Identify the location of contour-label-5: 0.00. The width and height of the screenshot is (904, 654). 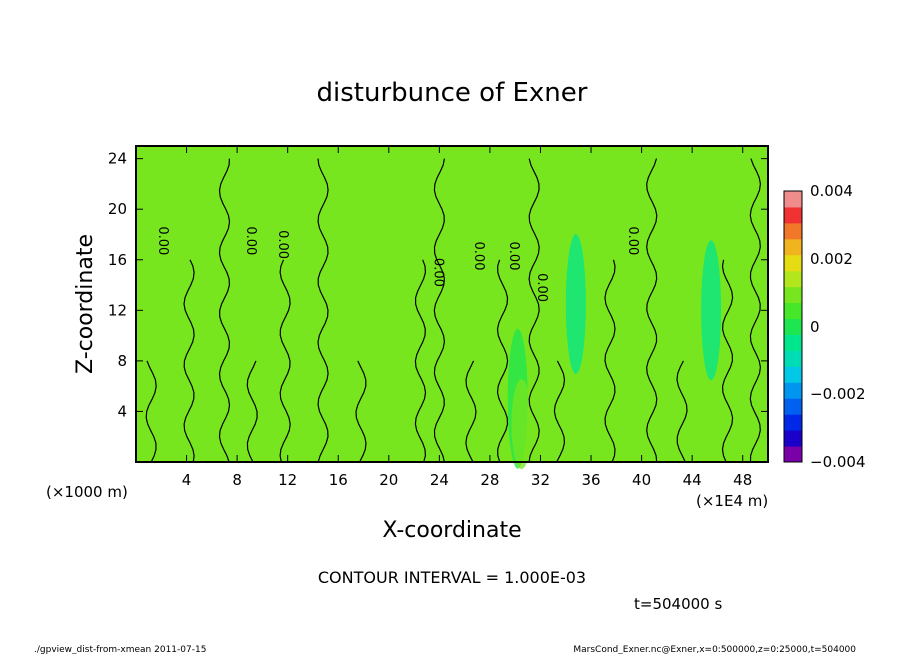
(513, 256).